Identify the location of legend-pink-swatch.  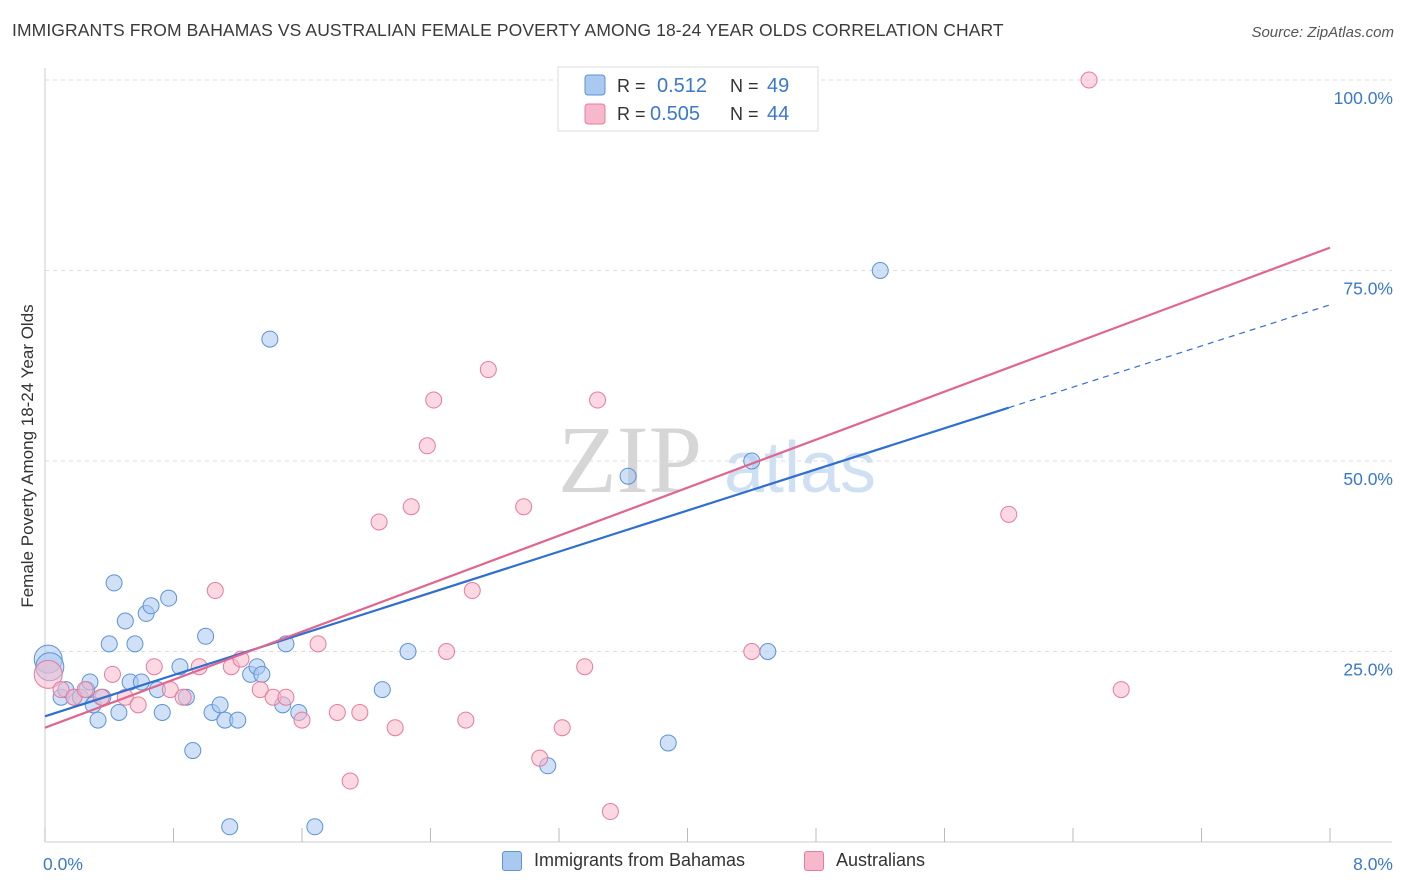
(595, 114).